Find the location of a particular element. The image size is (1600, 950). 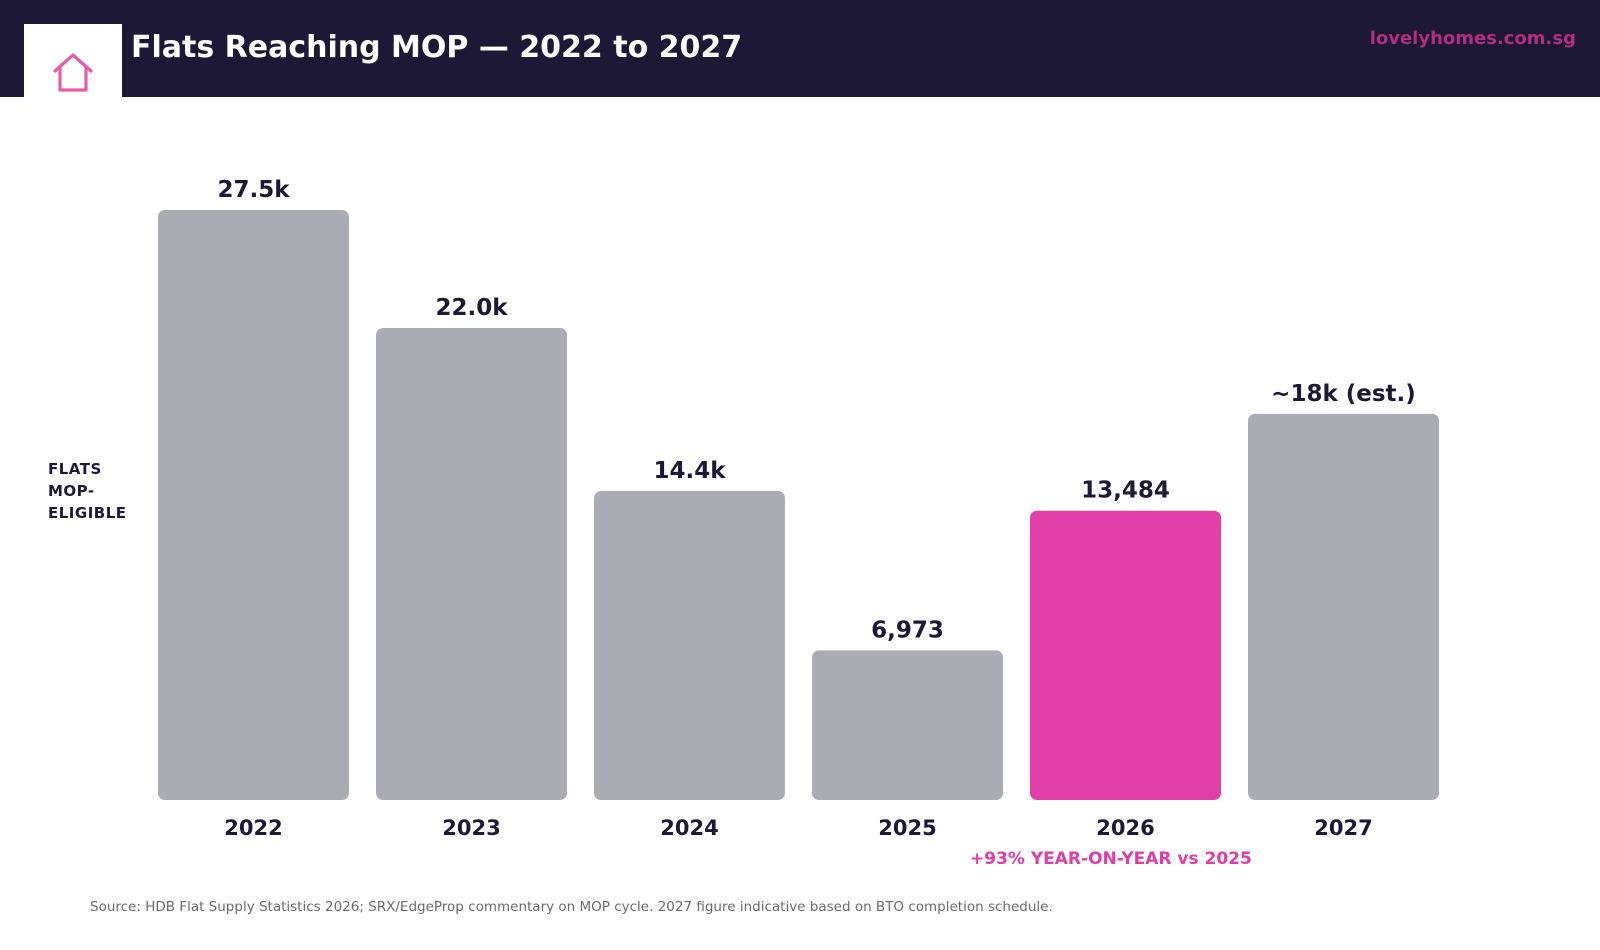

house-icon is located at coordinates (73, 72).